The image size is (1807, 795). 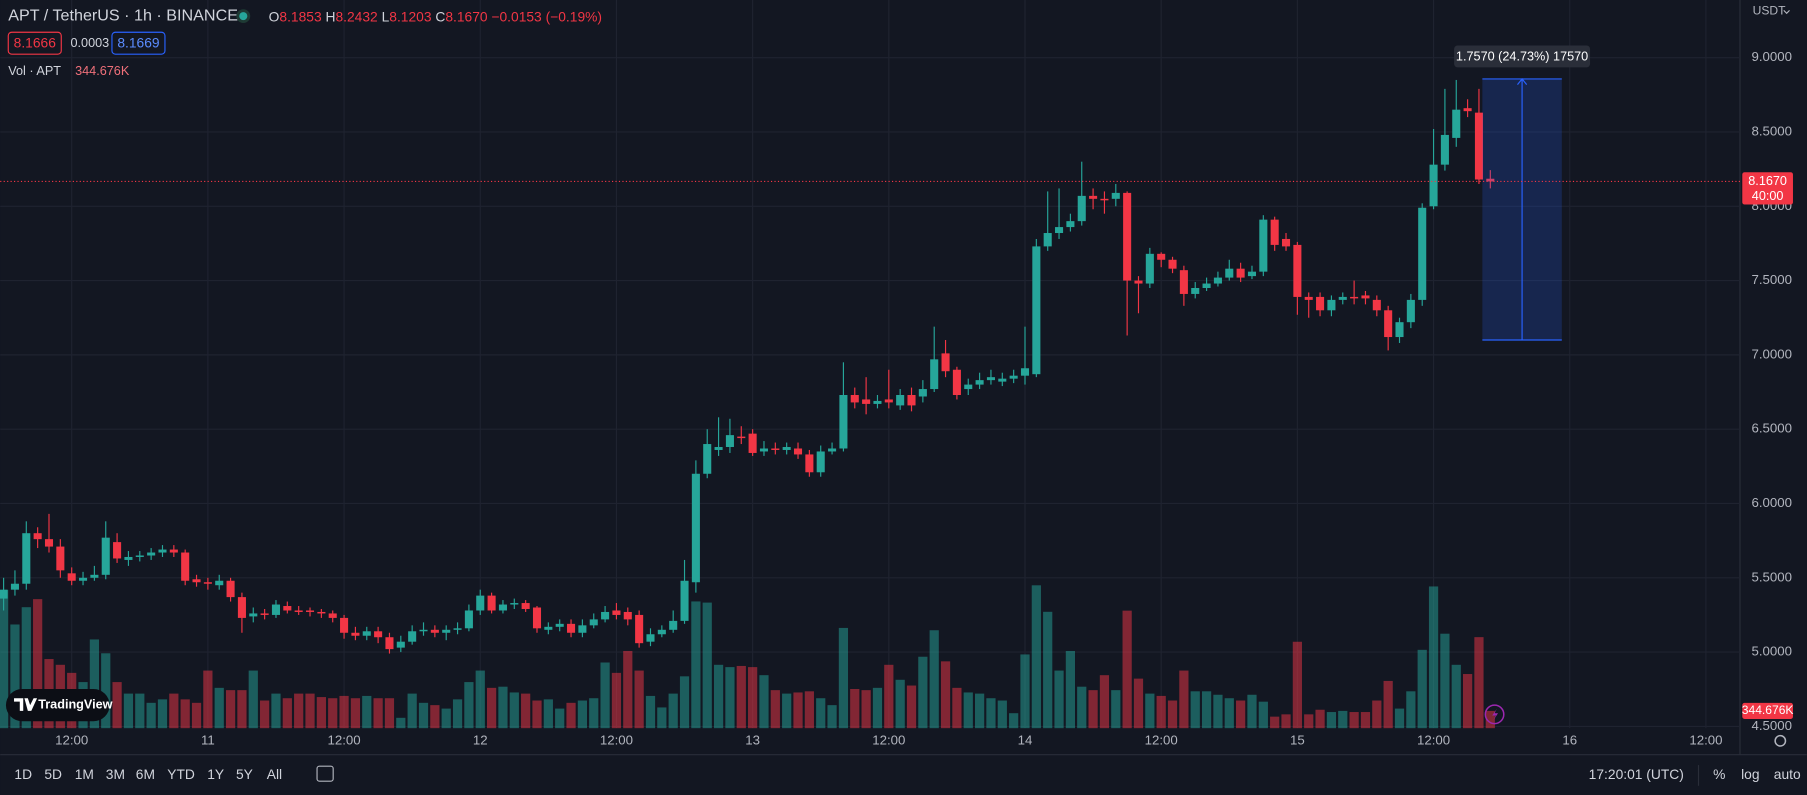 I want to click on symbol-title: APT / TetherUS · 1h · BINANCE, so click(x=123, y=15).